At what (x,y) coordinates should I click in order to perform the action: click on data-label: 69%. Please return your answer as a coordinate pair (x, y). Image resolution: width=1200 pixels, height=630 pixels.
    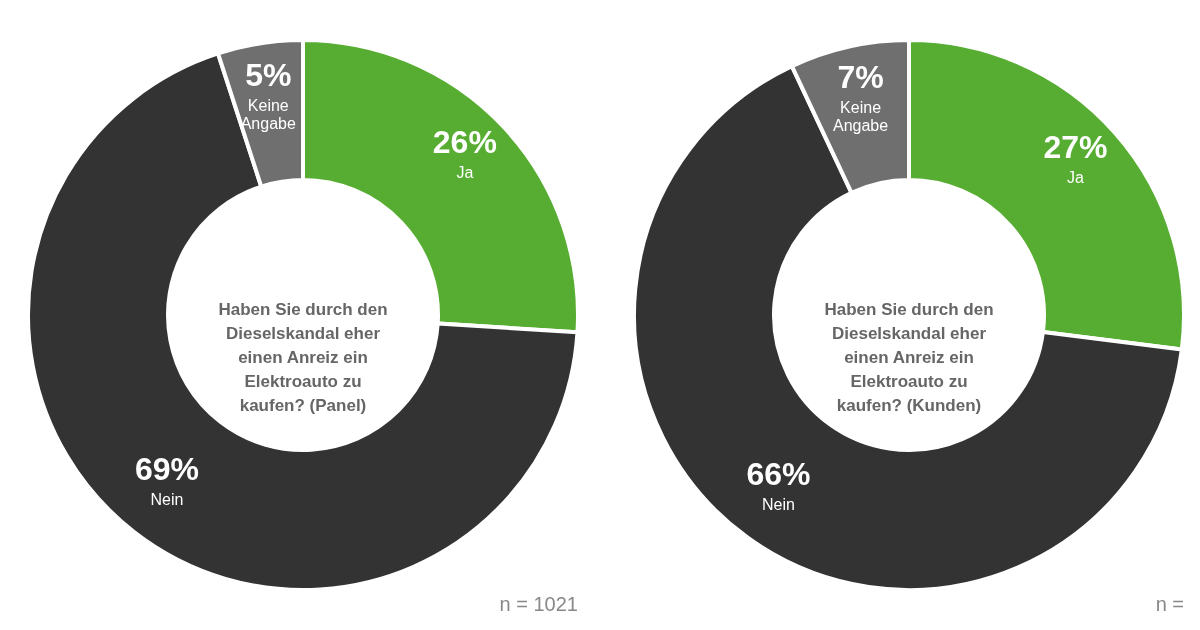
    Looking at the image, I should click on (166, 469).